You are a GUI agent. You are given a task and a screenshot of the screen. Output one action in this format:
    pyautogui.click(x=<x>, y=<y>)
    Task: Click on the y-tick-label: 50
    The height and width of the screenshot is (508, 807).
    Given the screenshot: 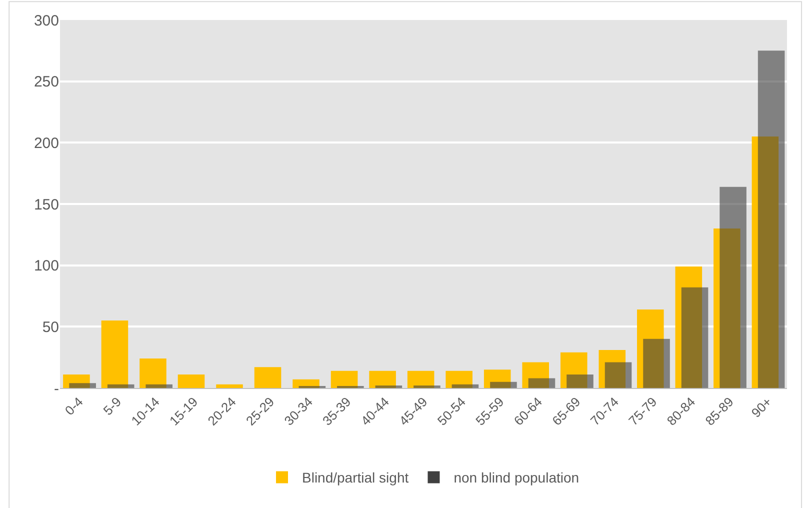 What is the action you would take?
    pyautogui.click(x=50, y=327)
    